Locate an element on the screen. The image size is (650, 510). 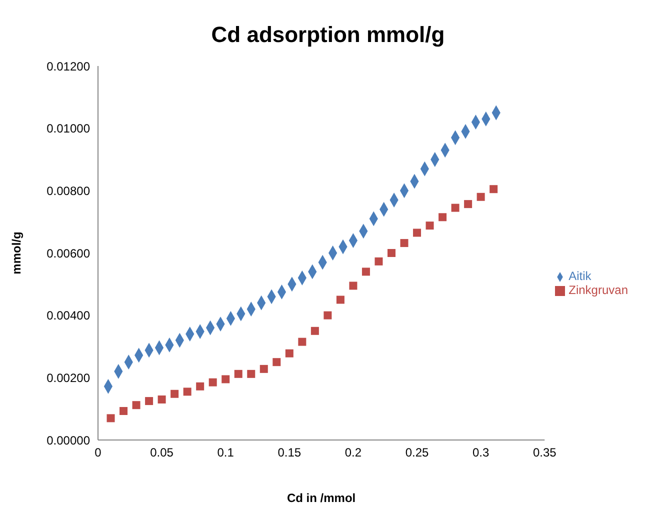
x-tick-label: 0.1 is located at coordinates (225, 453).